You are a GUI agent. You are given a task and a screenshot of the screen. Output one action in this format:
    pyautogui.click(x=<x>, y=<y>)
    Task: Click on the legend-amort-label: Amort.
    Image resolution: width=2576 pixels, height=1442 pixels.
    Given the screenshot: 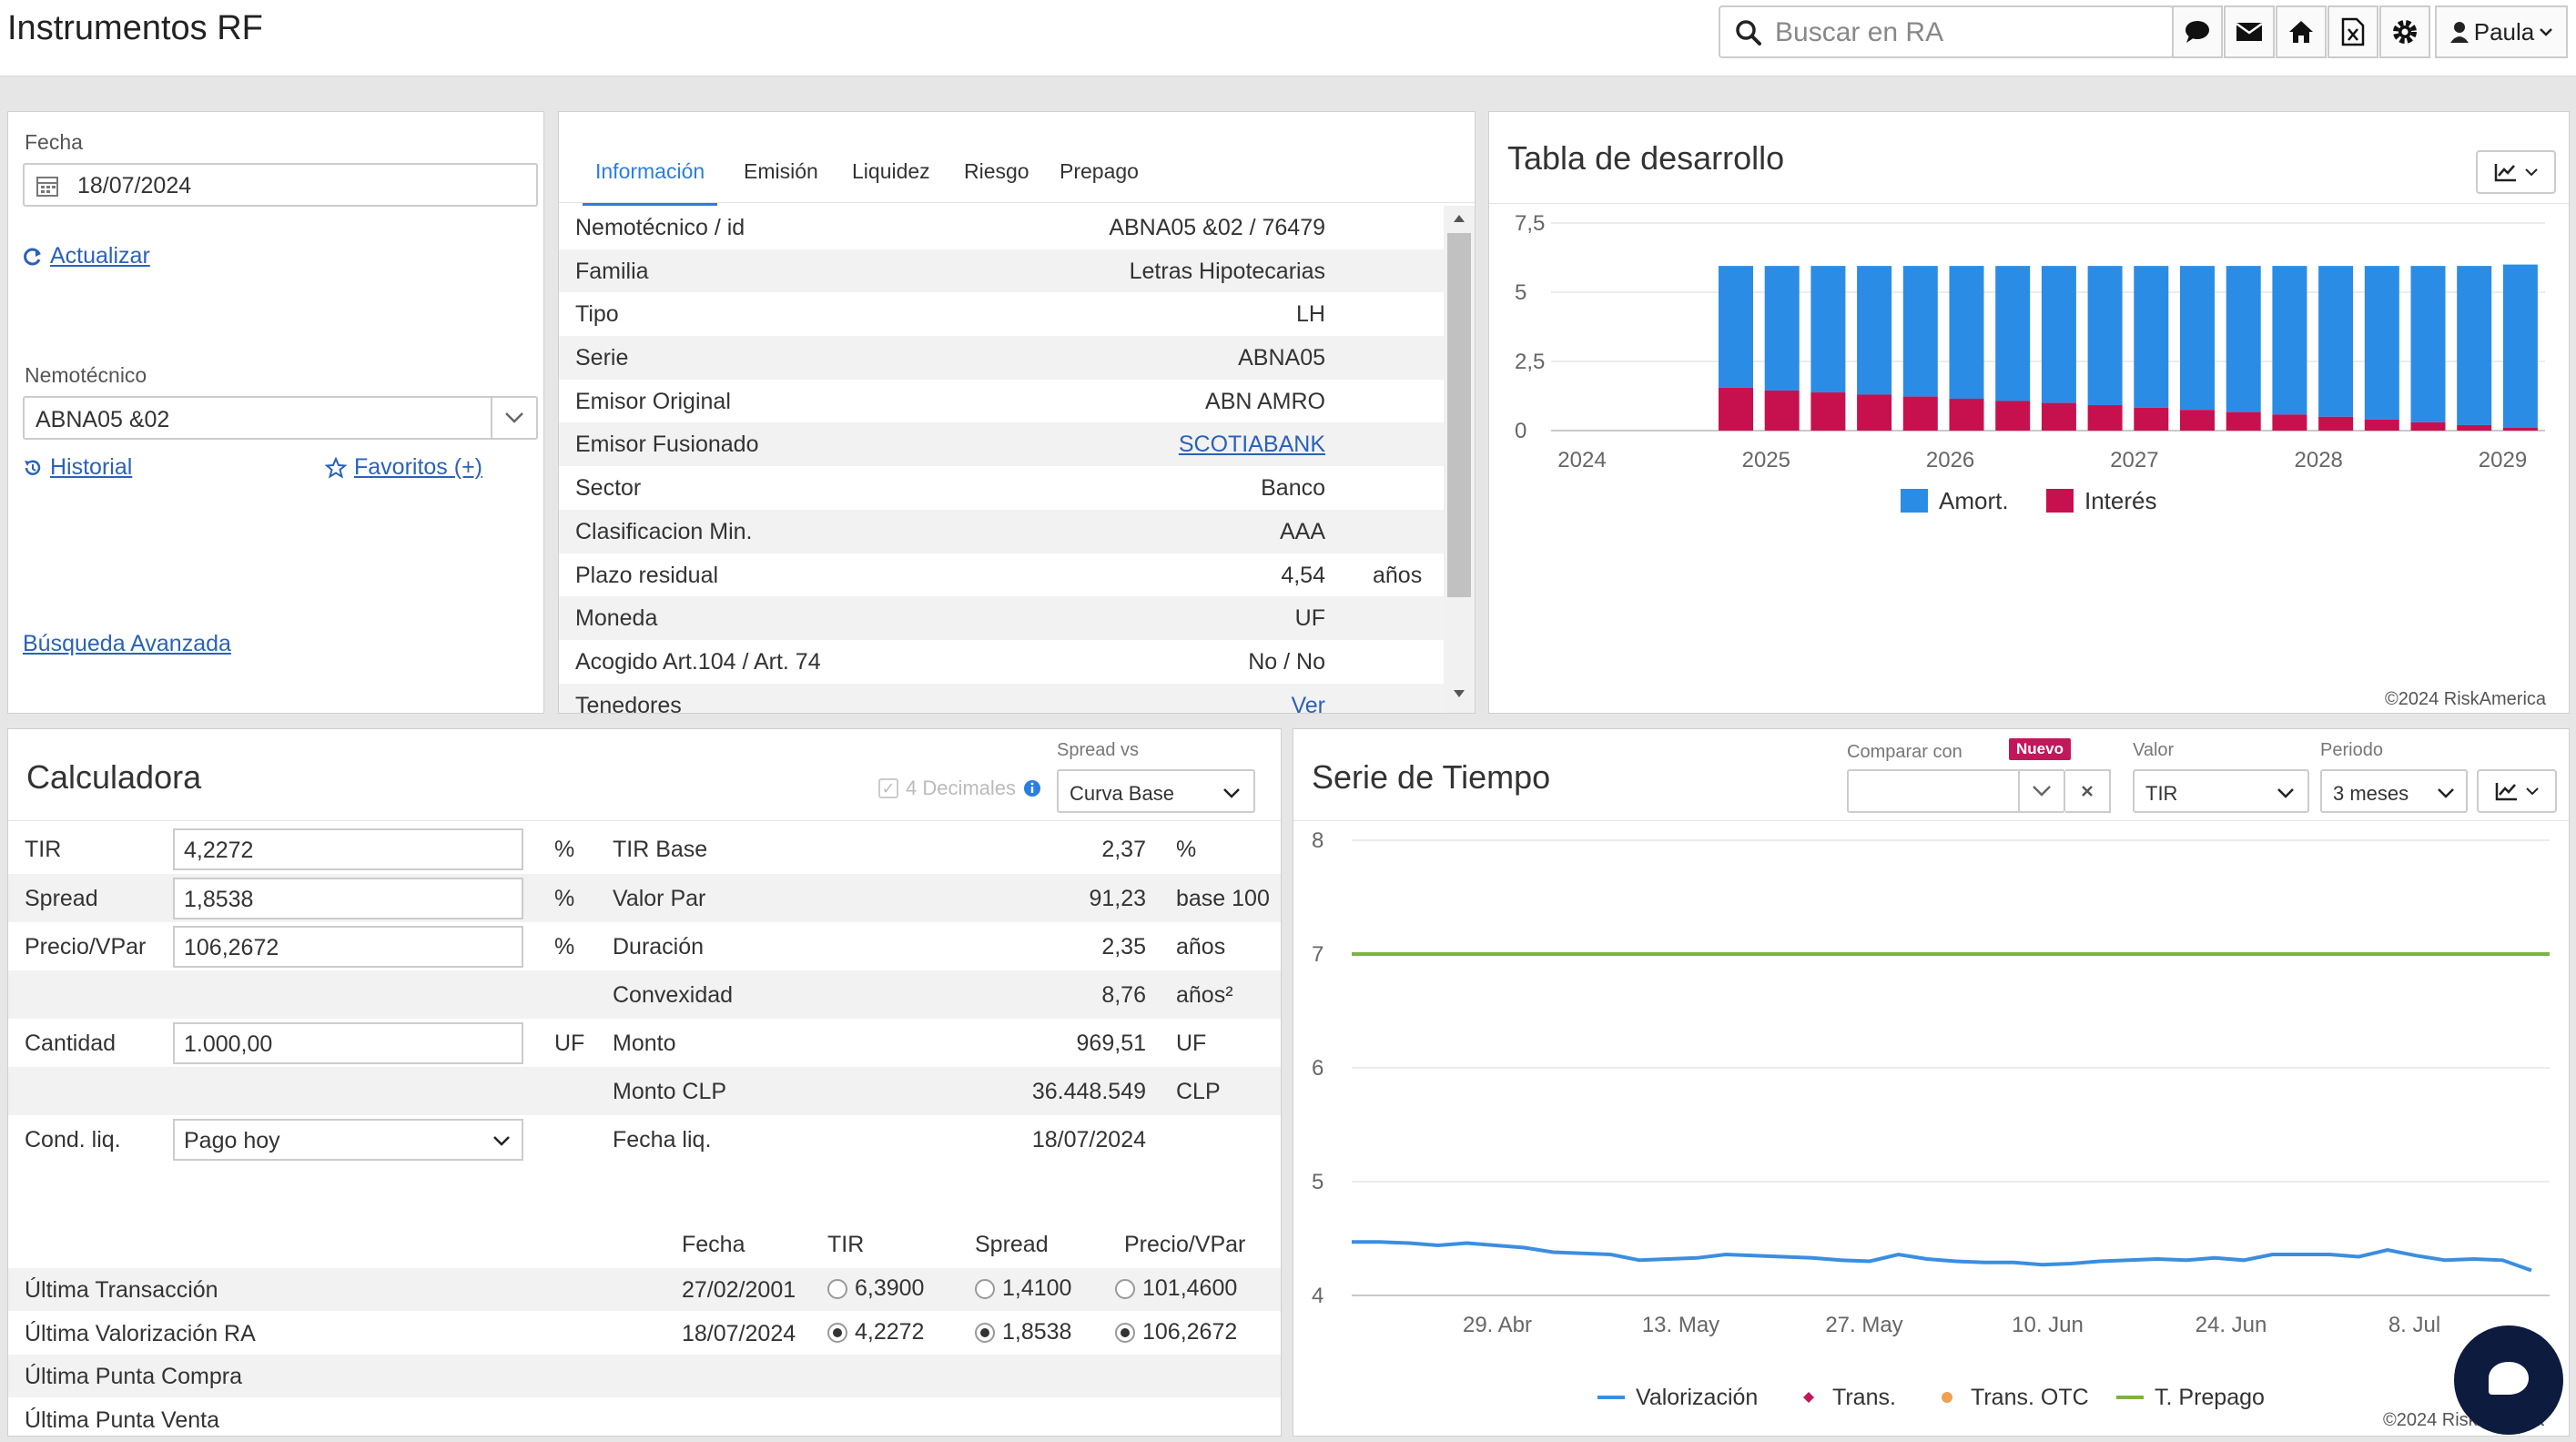 What is the action you would take?
    pyautogui.click(x=1974, y=500)
    